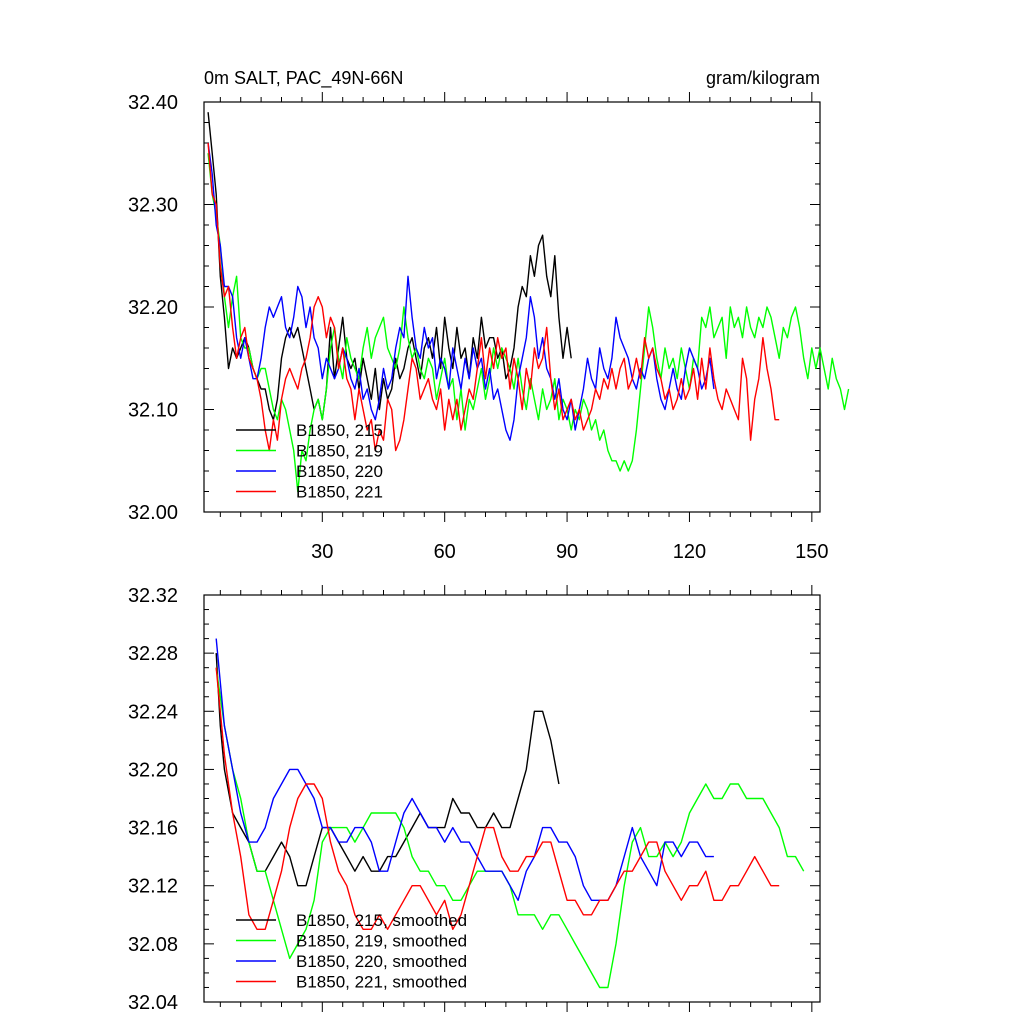  Describe the element at coordinates (381, 941) in the screenshot. I see `legend-label: B1850, 219, smoothed` at that location.